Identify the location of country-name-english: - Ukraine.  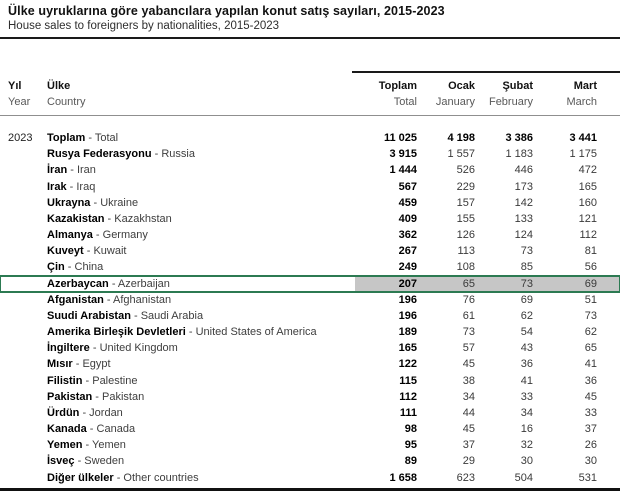
(114, 202).